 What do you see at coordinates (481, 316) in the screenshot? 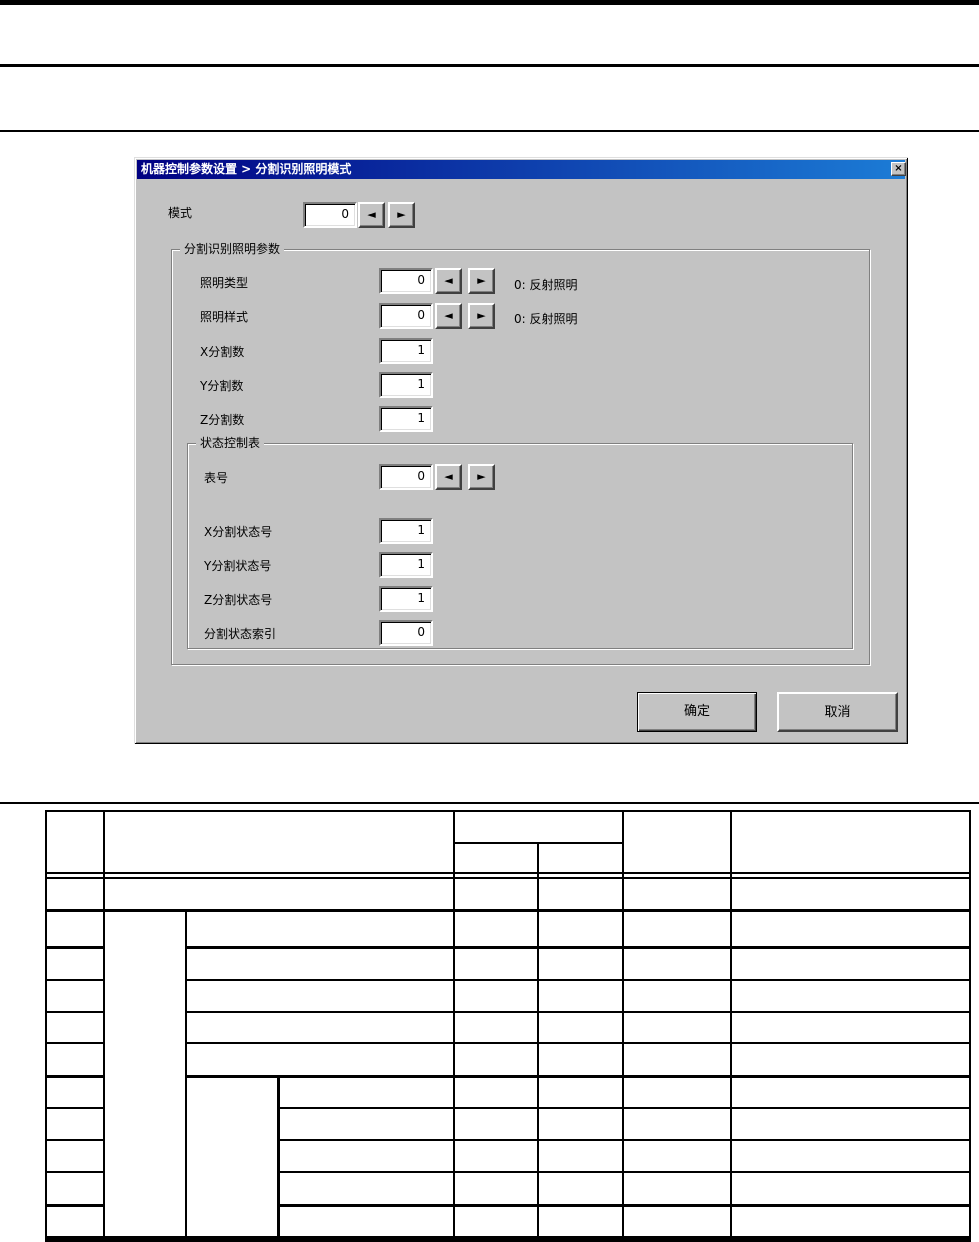
I see `lighting-style-spin-right-icon: ►` at bounding box center [481, 316].